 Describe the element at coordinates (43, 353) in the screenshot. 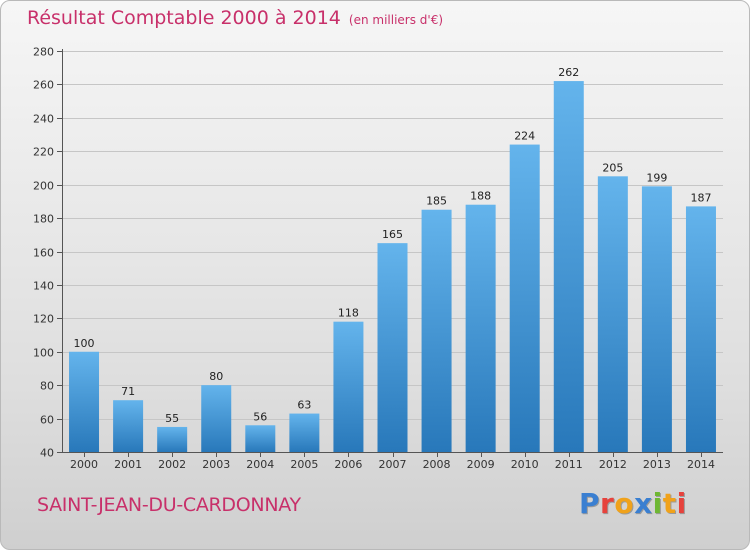

I see `y-tick-label: 100` at that location.